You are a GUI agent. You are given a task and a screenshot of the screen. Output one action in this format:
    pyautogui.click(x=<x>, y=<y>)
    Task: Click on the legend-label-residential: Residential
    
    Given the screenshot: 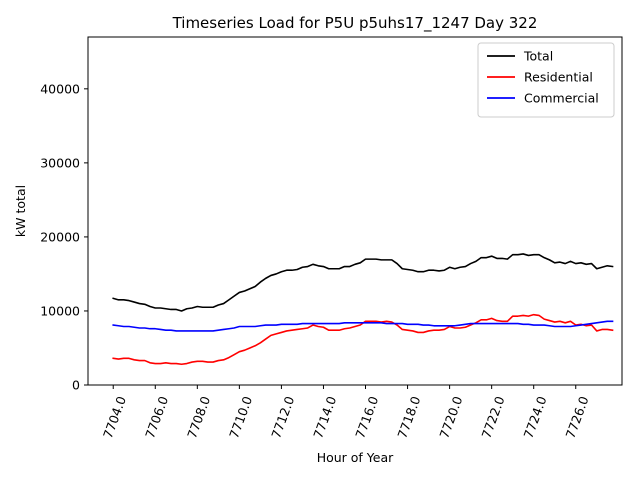 What is the action you would take?
    pyautogui.click(x=558, y=77)
    